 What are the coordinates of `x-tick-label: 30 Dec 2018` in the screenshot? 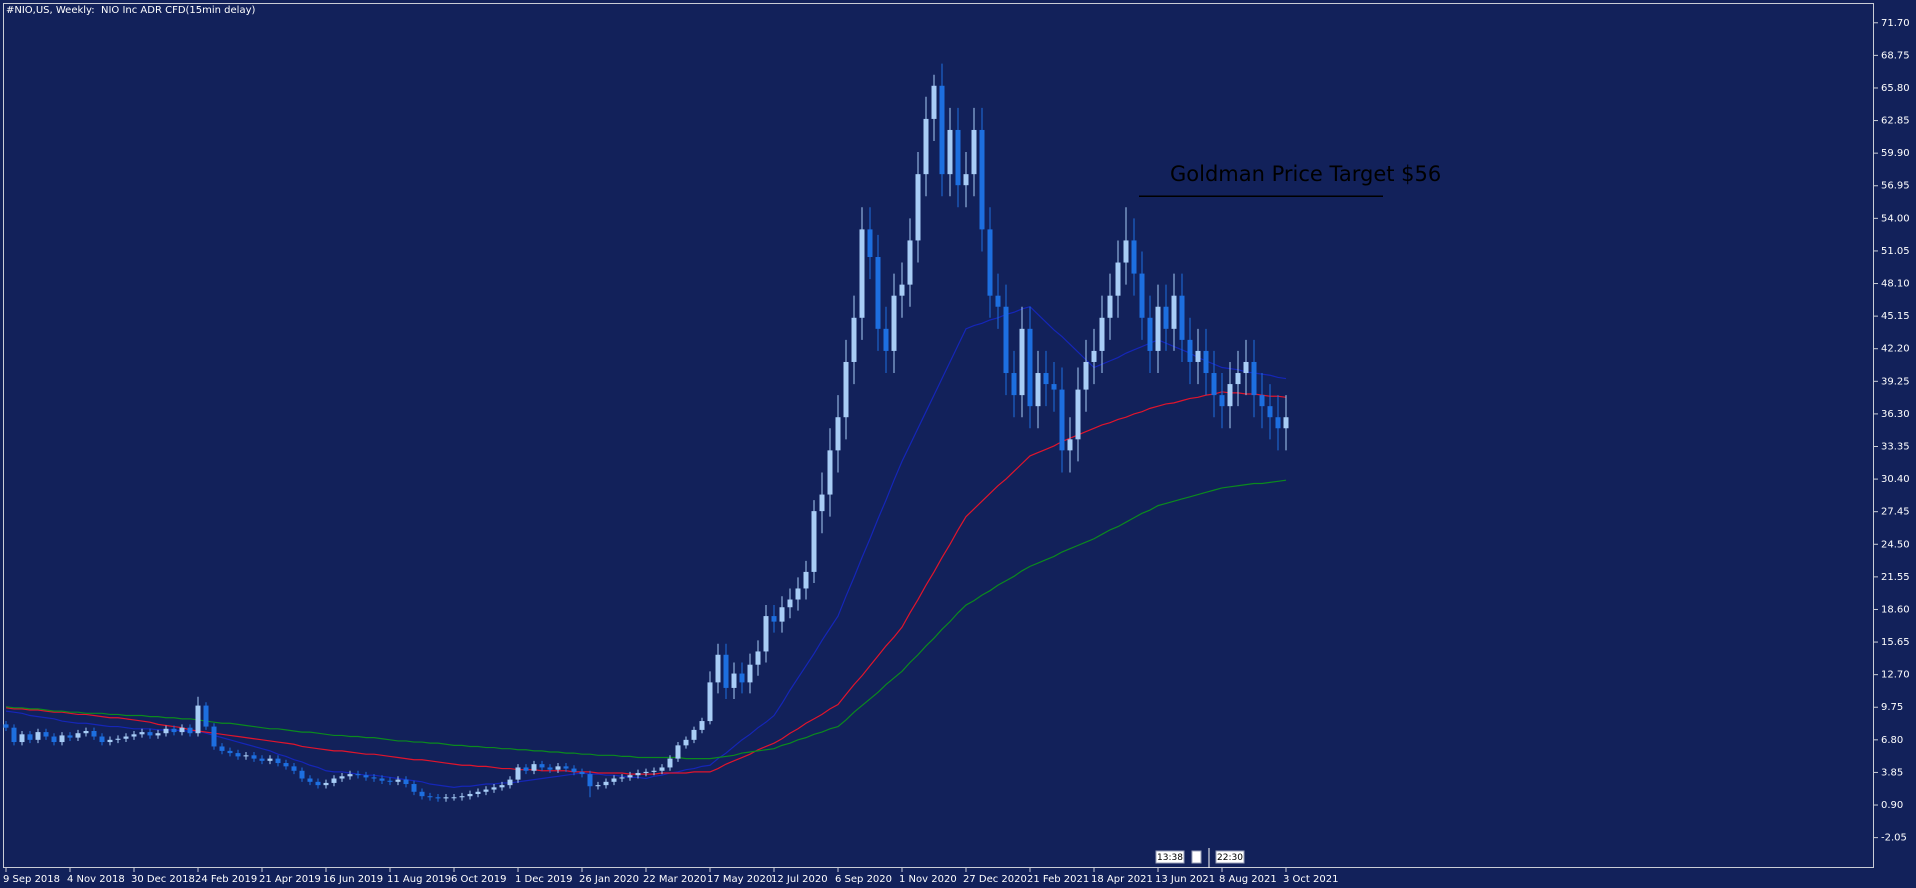 It's located at (163, 879).